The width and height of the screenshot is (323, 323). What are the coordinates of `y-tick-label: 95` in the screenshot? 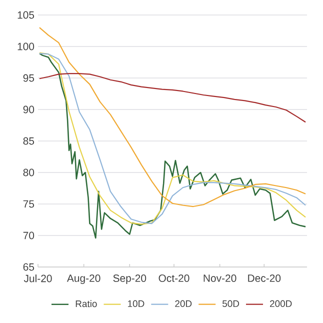 It's located at (28, 78).